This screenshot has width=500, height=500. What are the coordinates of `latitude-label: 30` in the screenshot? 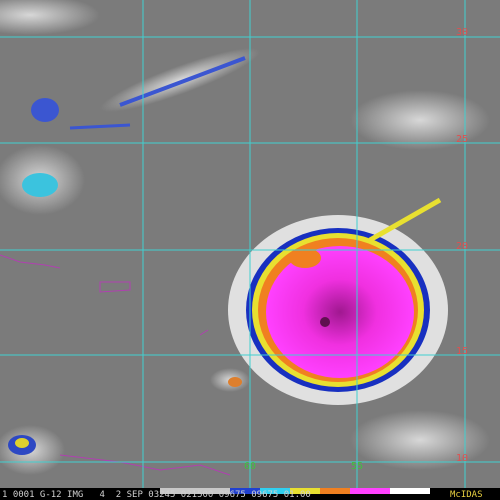 It's located at (462, 32).